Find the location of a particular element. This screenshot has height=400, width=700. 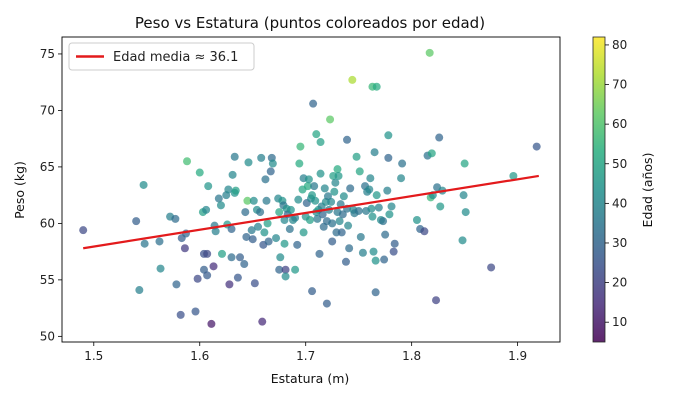

colorbar-tick-label: 40 is located at coordinates (619, 203).